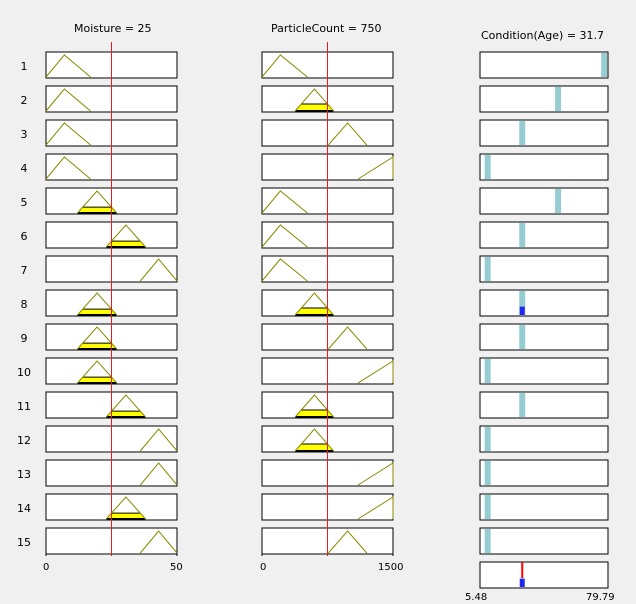  I want to click on moisture-header: Moisture = 25, so click(113, 28).